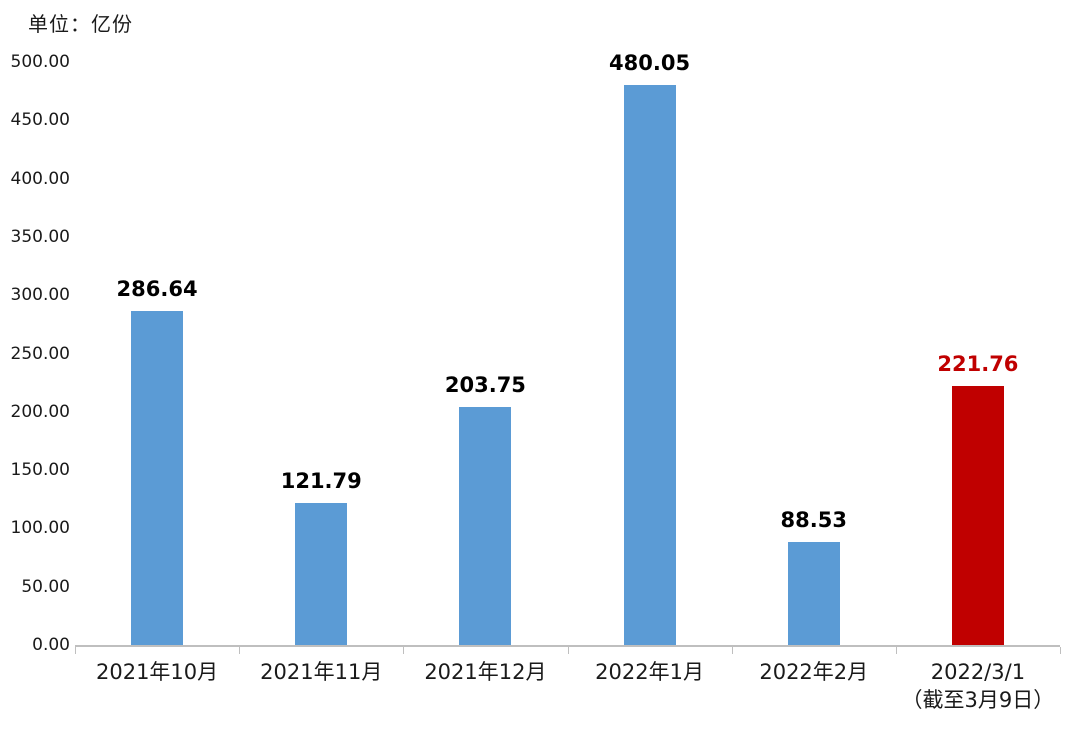 This screenshot has width=1080, height=735. What do you see at coordinates (51, 645) in the screenshot?
I see `y-axis-tick-label: 0.00` at bounding box center [51, 645].